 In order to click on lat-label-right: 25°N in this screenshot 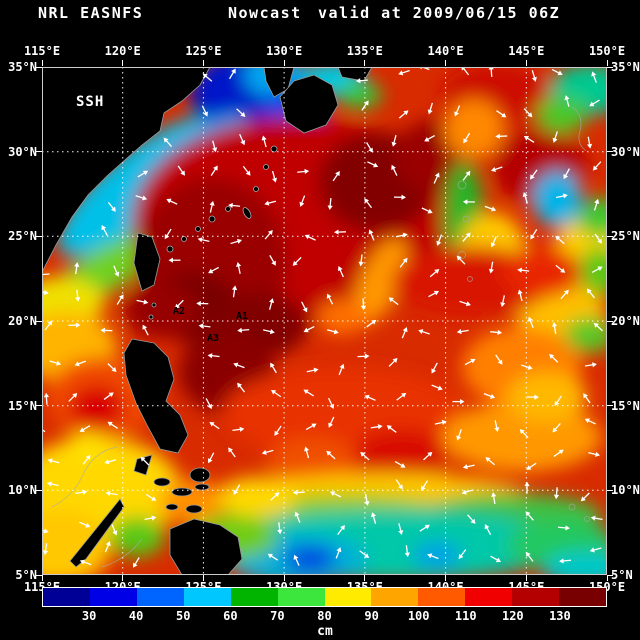, I will do `click(625, 236)`.